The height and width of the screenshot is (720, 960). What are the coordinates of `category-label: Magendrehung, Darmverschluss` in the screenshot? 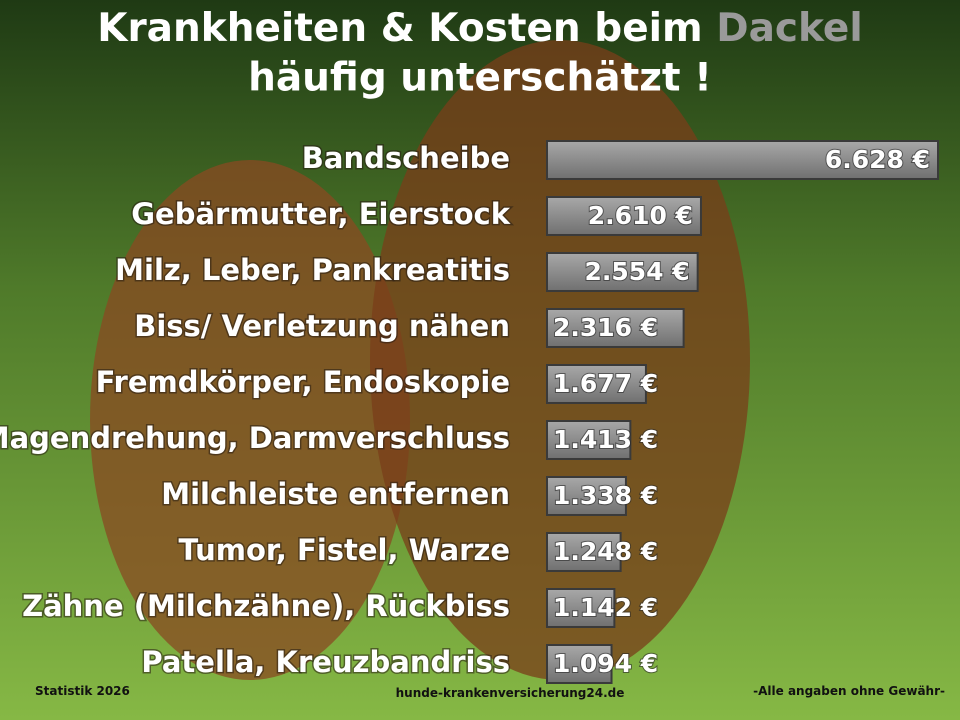 It's located at (255, 438).